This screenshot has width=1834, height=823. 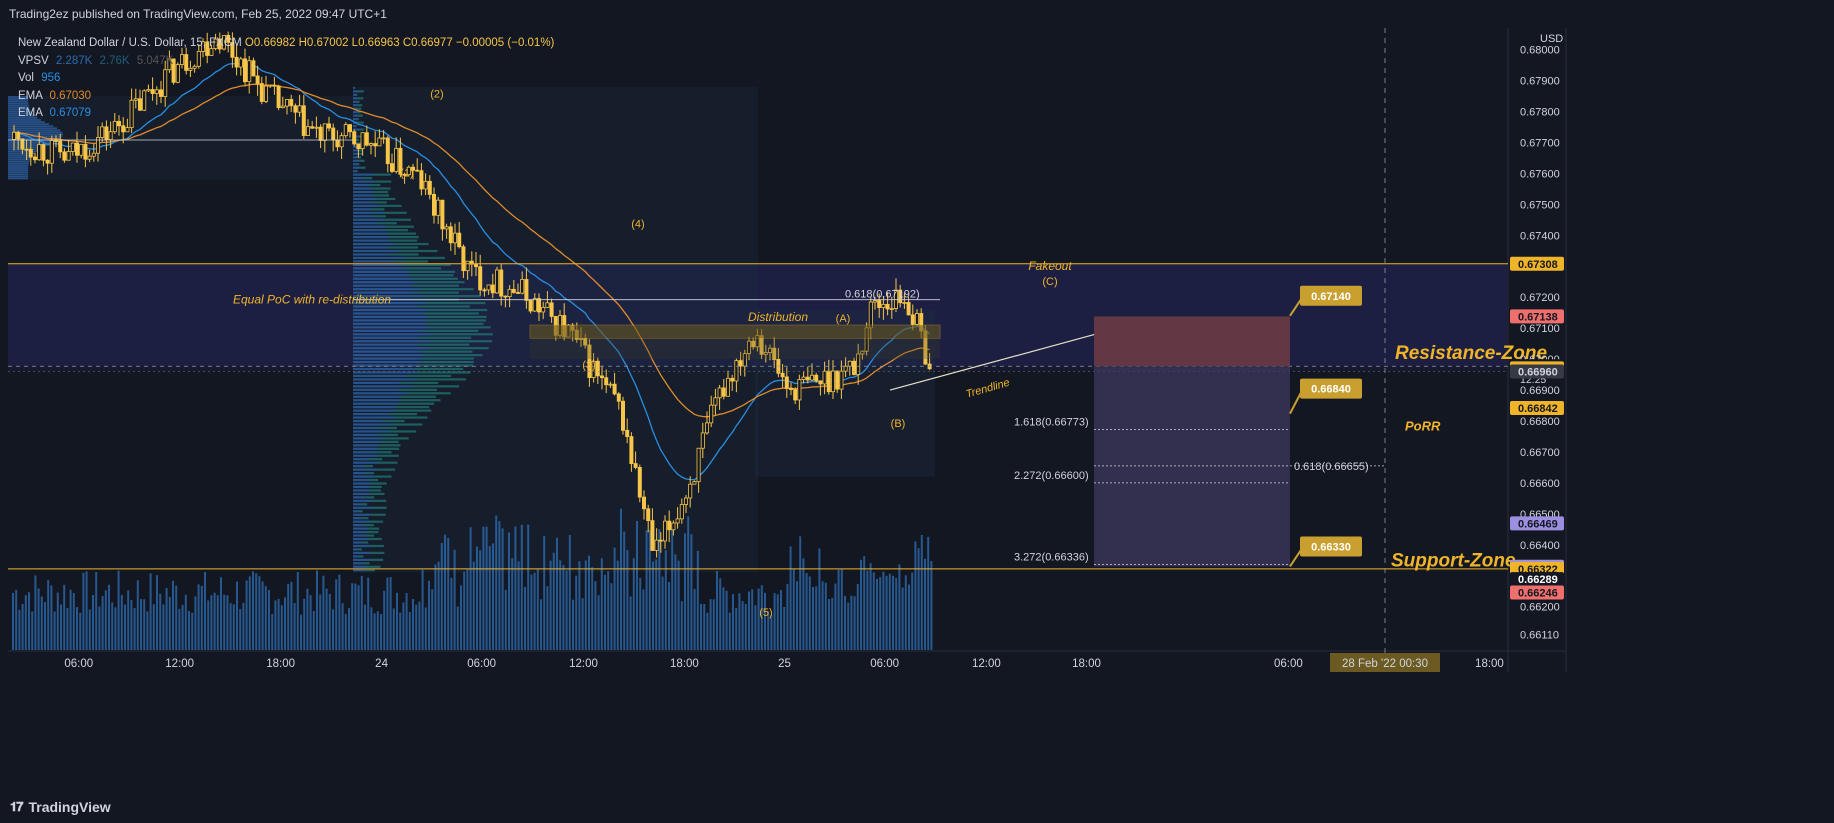 I want to click on tradingview-logo: 𝟏𝟕 TradingView, so click(x=60, y=807).